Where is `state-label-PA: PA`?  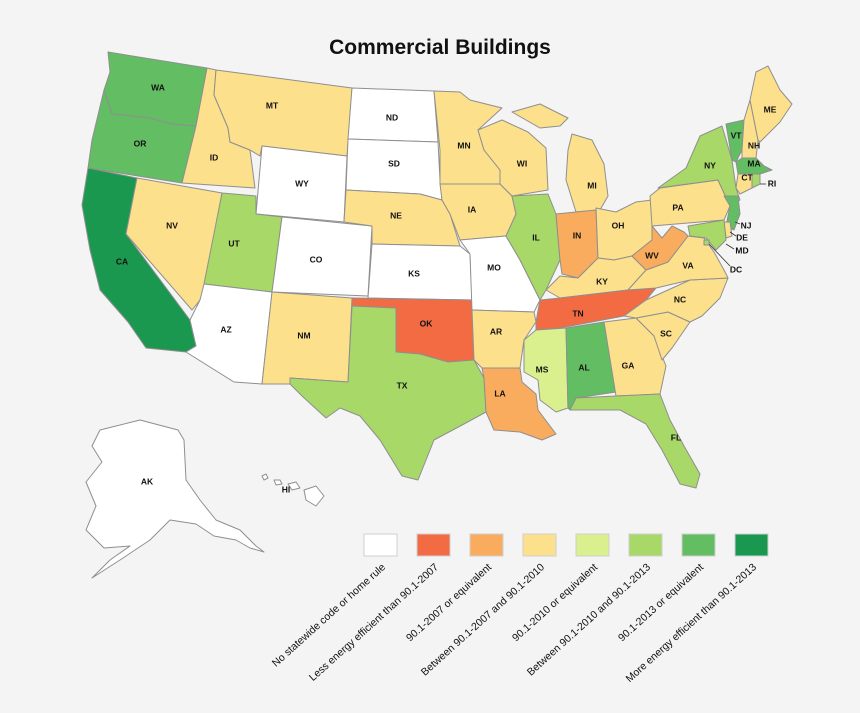
state-label-PA: PA is located at coordinates (677, 207).